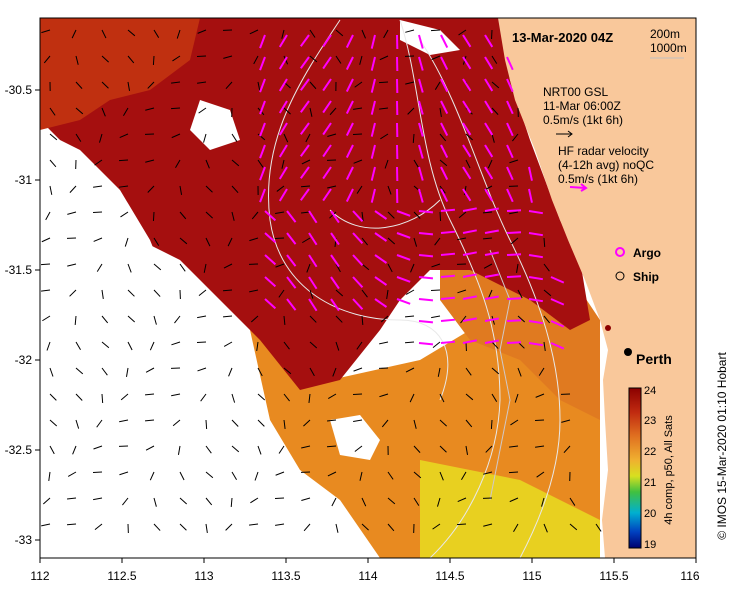  Describe the element at coordinates (665, 34) in the screenshot. I see `depth-contour-200: 200m` at that location.